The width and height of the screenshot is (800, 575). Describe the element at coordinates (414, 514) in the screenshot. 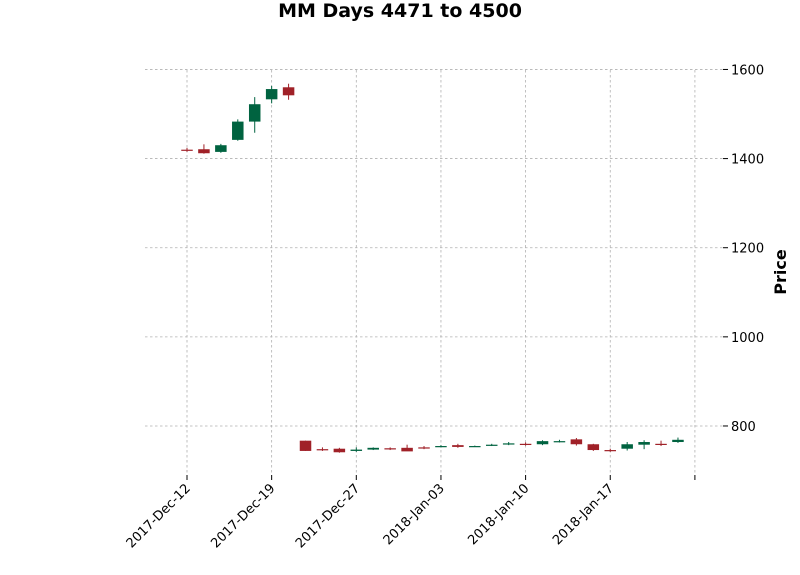

I see `x-tick-label: 2018-Jan-03` at that location.